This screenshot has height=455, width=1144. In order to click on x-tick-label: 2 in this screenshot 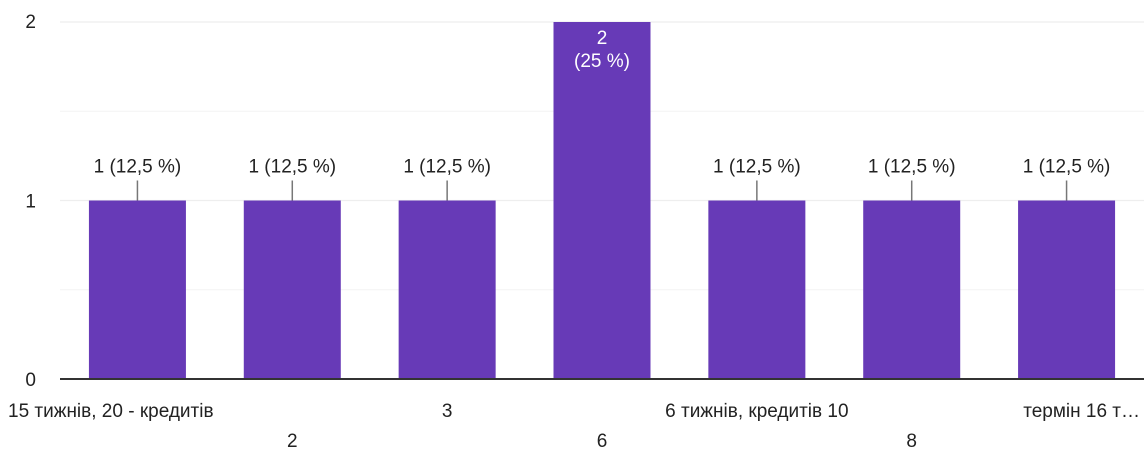, I will do `click(292, 440)`.